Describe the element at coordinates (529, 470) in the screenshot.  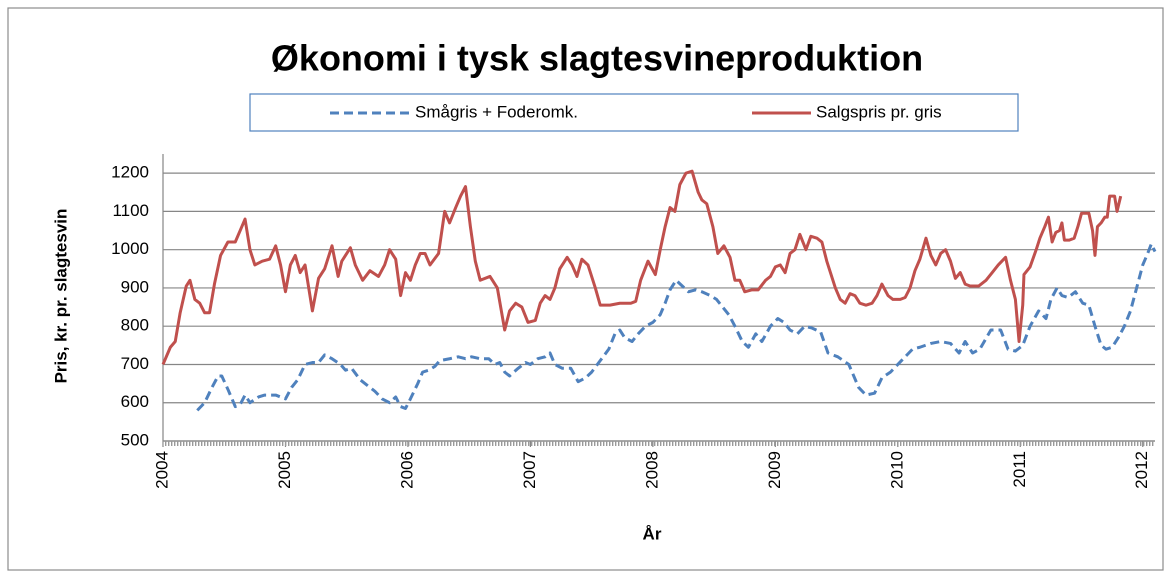
I see `x-tick-label: 2007` at that location.